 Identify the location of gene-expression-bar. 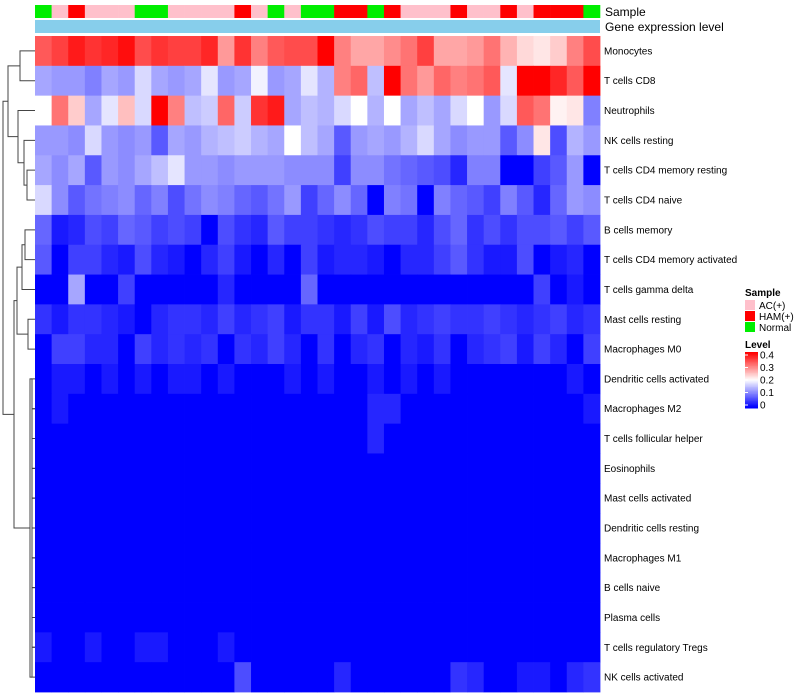
(317, 26).